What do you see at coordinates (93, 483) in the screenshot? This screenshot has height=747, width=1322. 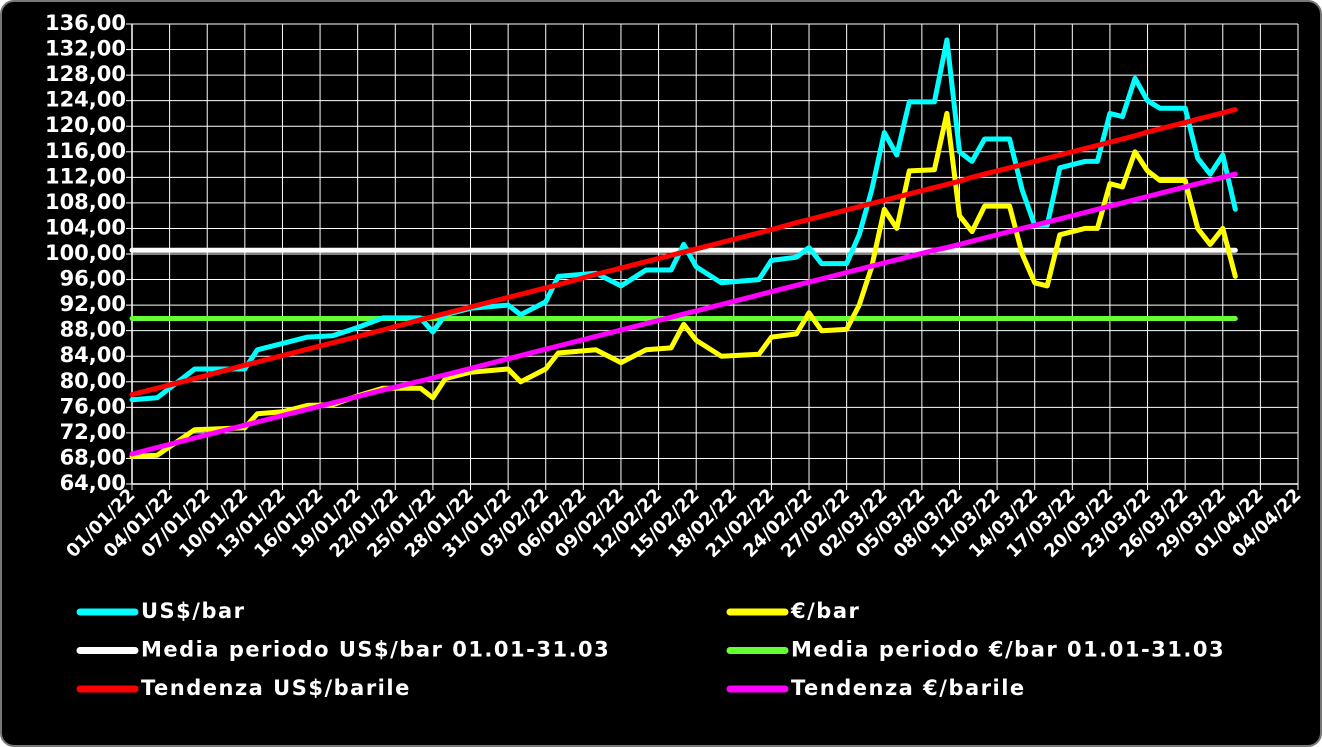 I see `y-tick-label: 64,00` at bounding box center [93, 483].